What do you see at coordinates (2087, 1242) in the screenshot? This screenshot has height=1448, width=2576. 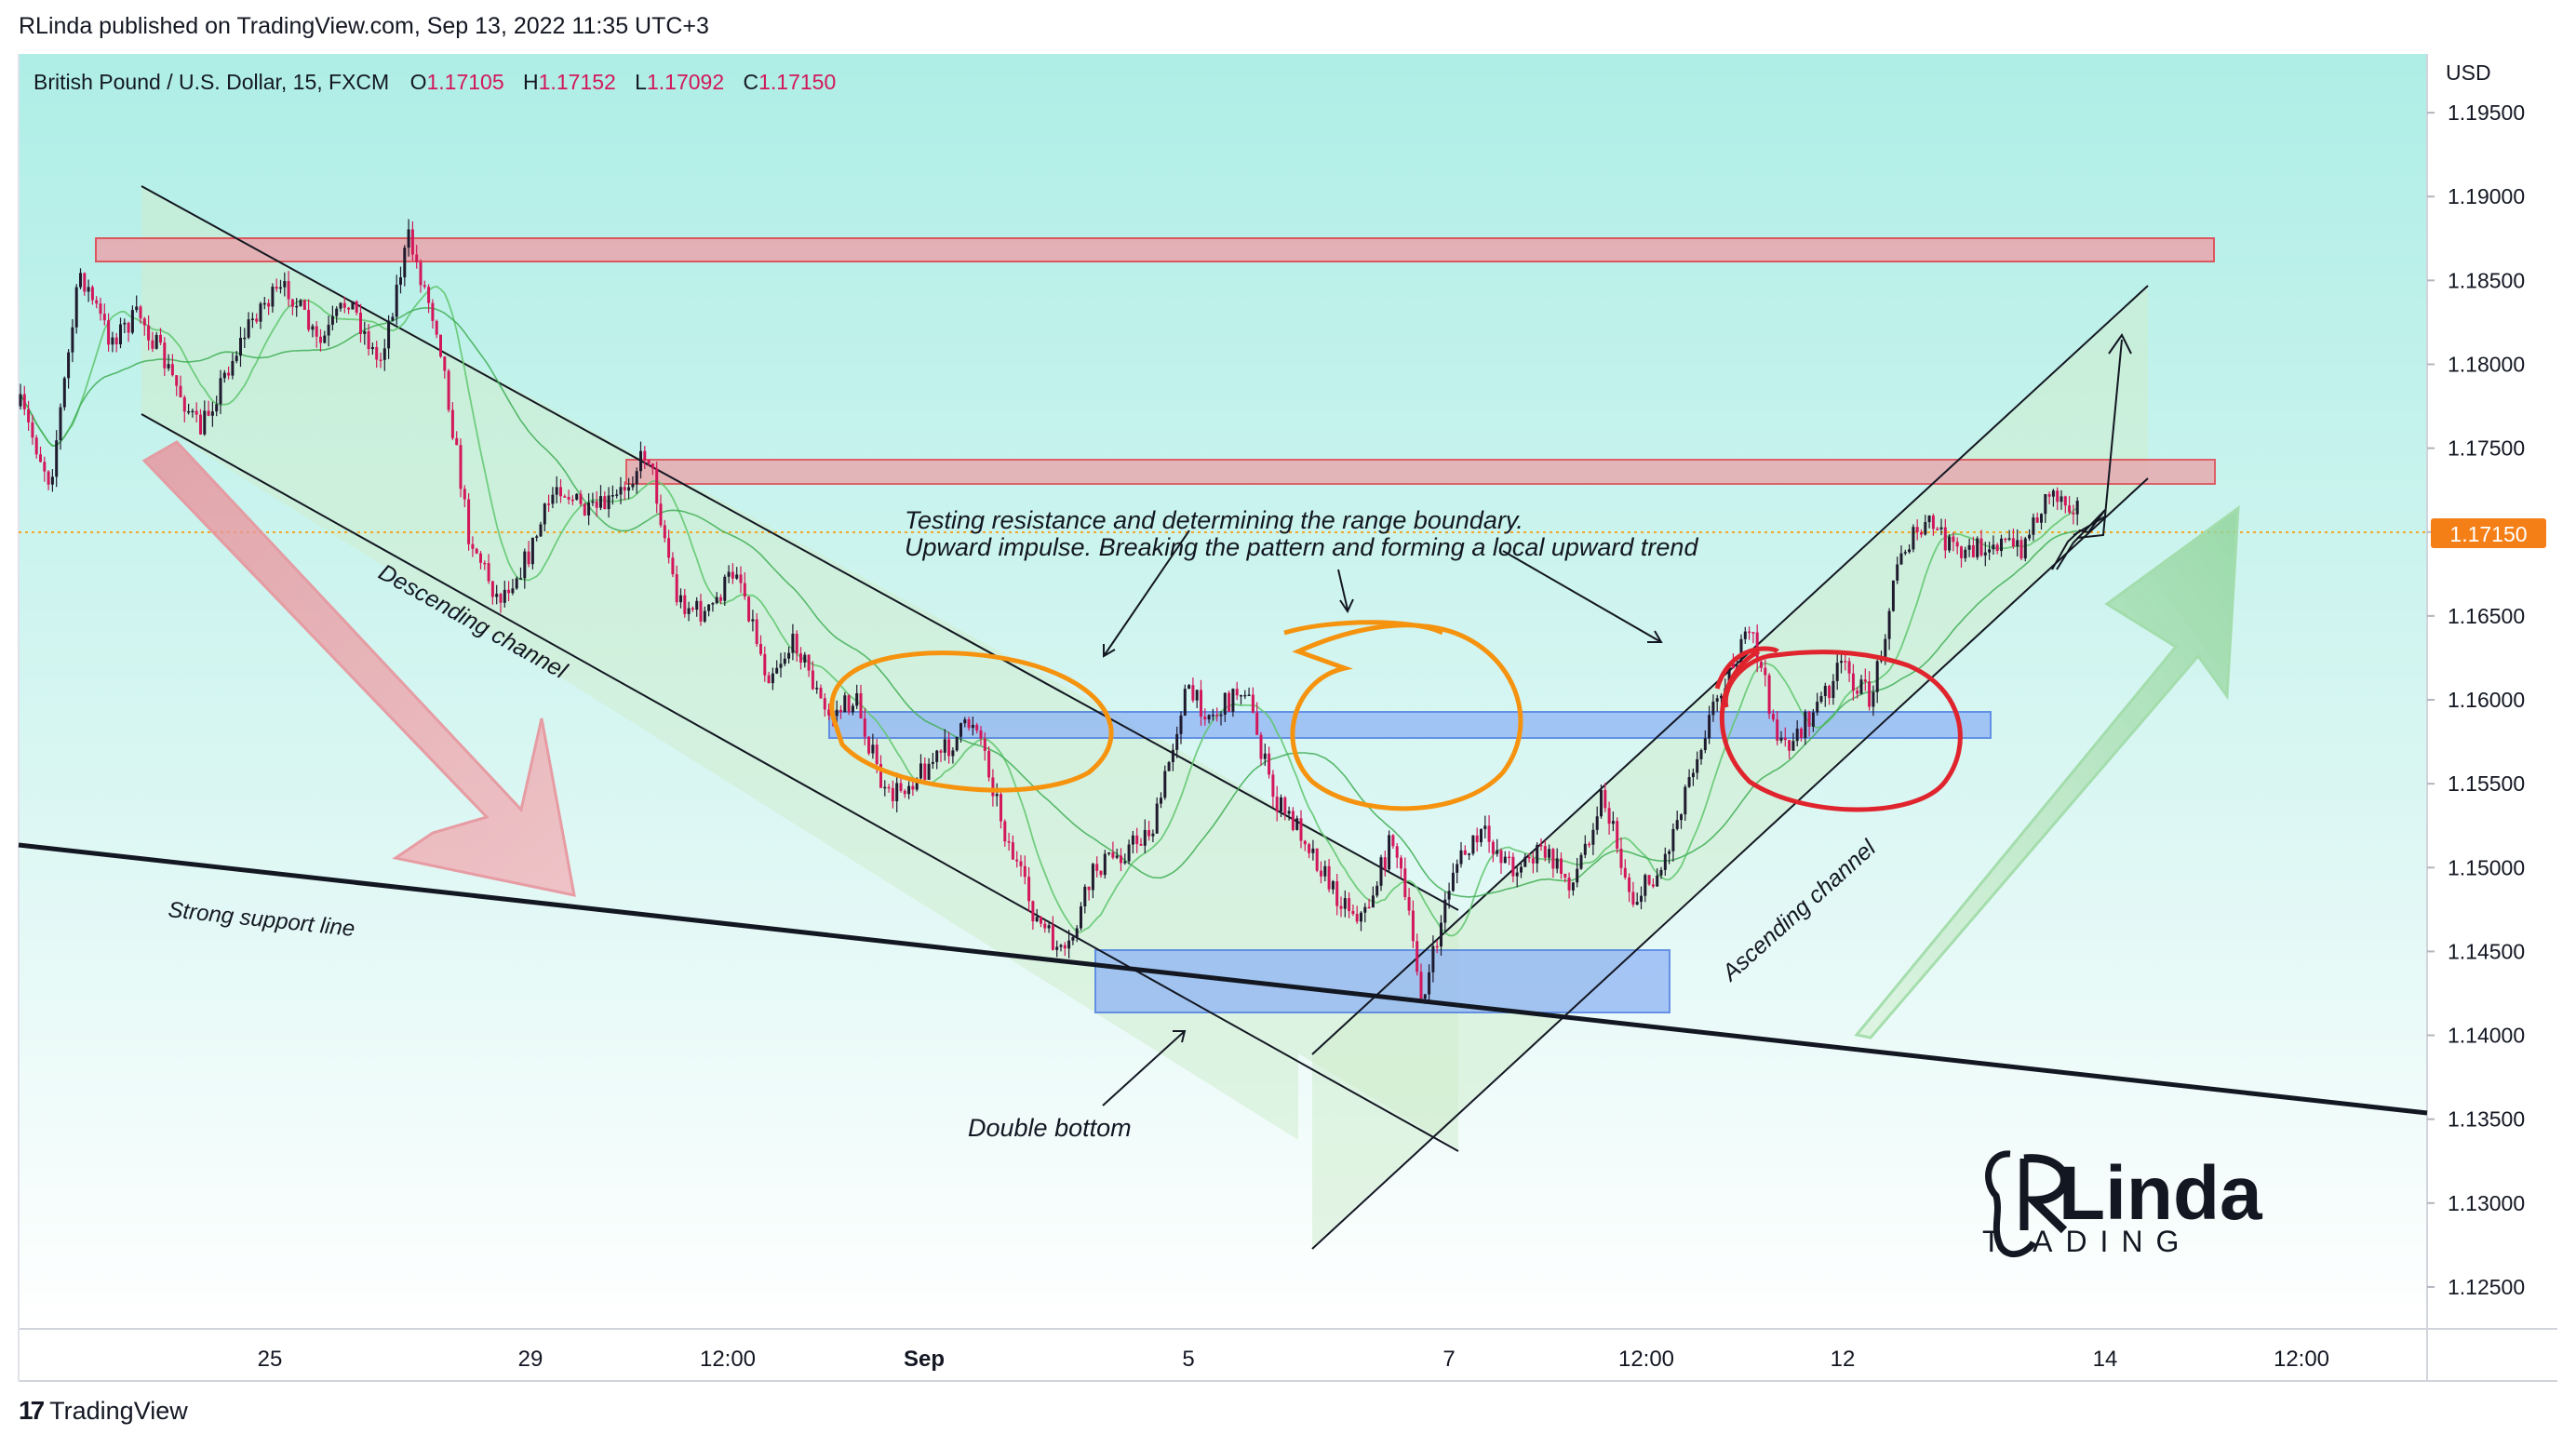 I see `logo-sub-text: T ADING` at bounding box center [2087, 1242].